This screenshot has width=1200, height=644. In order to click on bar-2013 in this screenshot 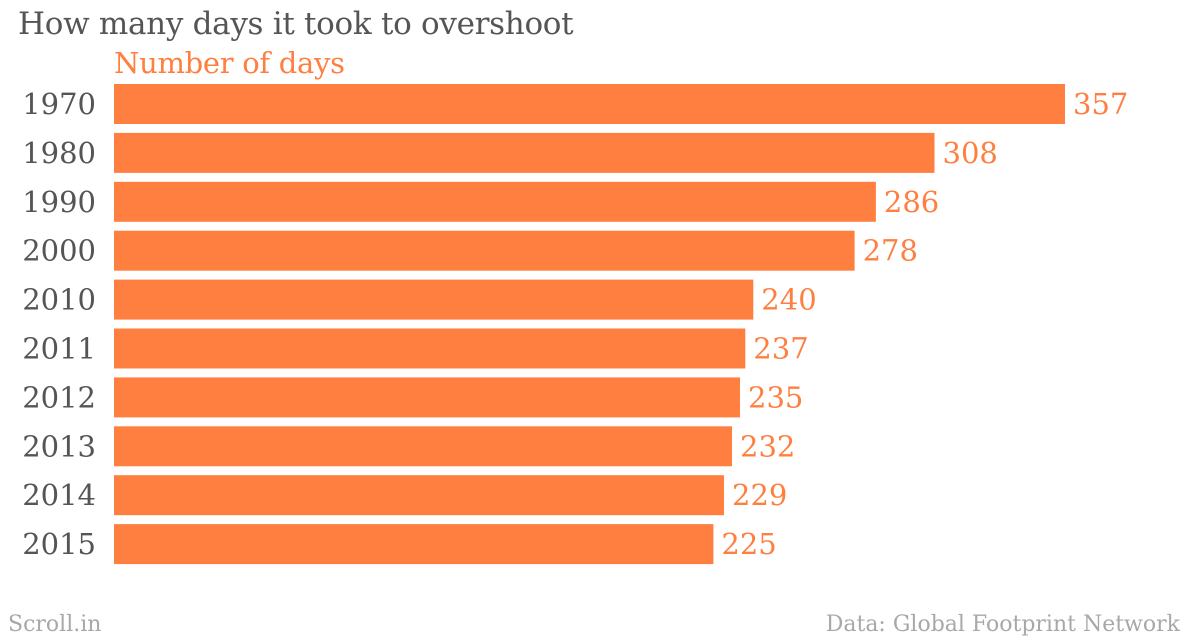, I will do `click(423, 446)`.